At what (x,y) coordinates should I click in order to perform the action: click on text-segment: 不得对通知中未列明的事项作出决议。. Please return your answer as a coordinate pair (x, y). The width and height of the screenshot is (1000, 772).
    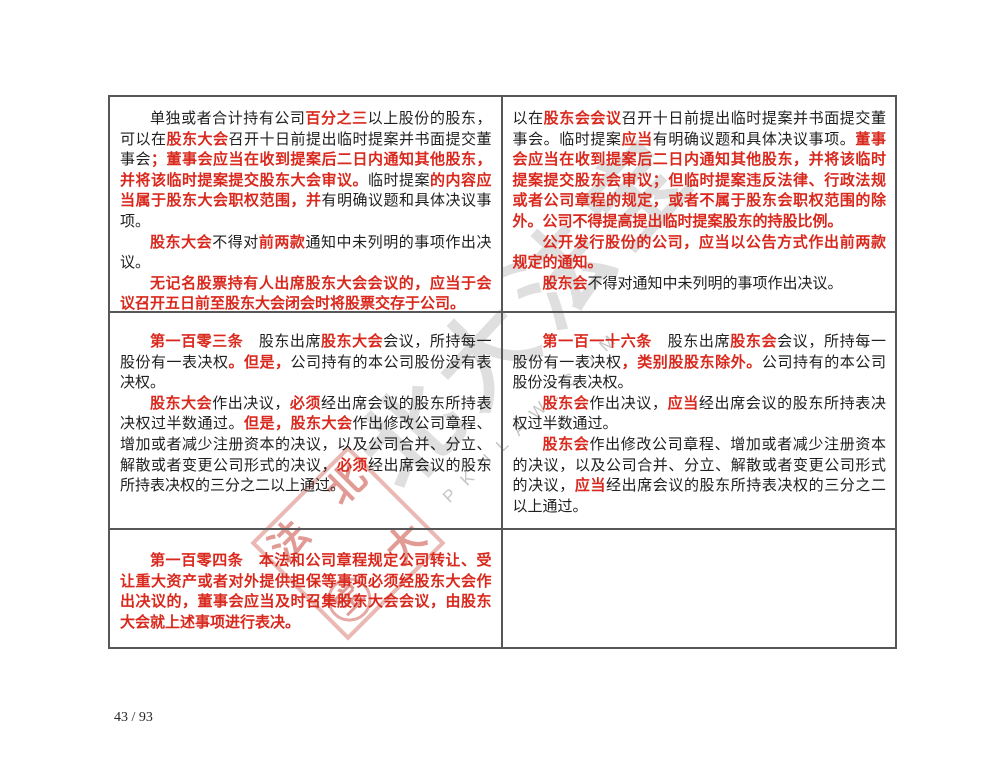
    Looking at the image, I should click on (715, 283).